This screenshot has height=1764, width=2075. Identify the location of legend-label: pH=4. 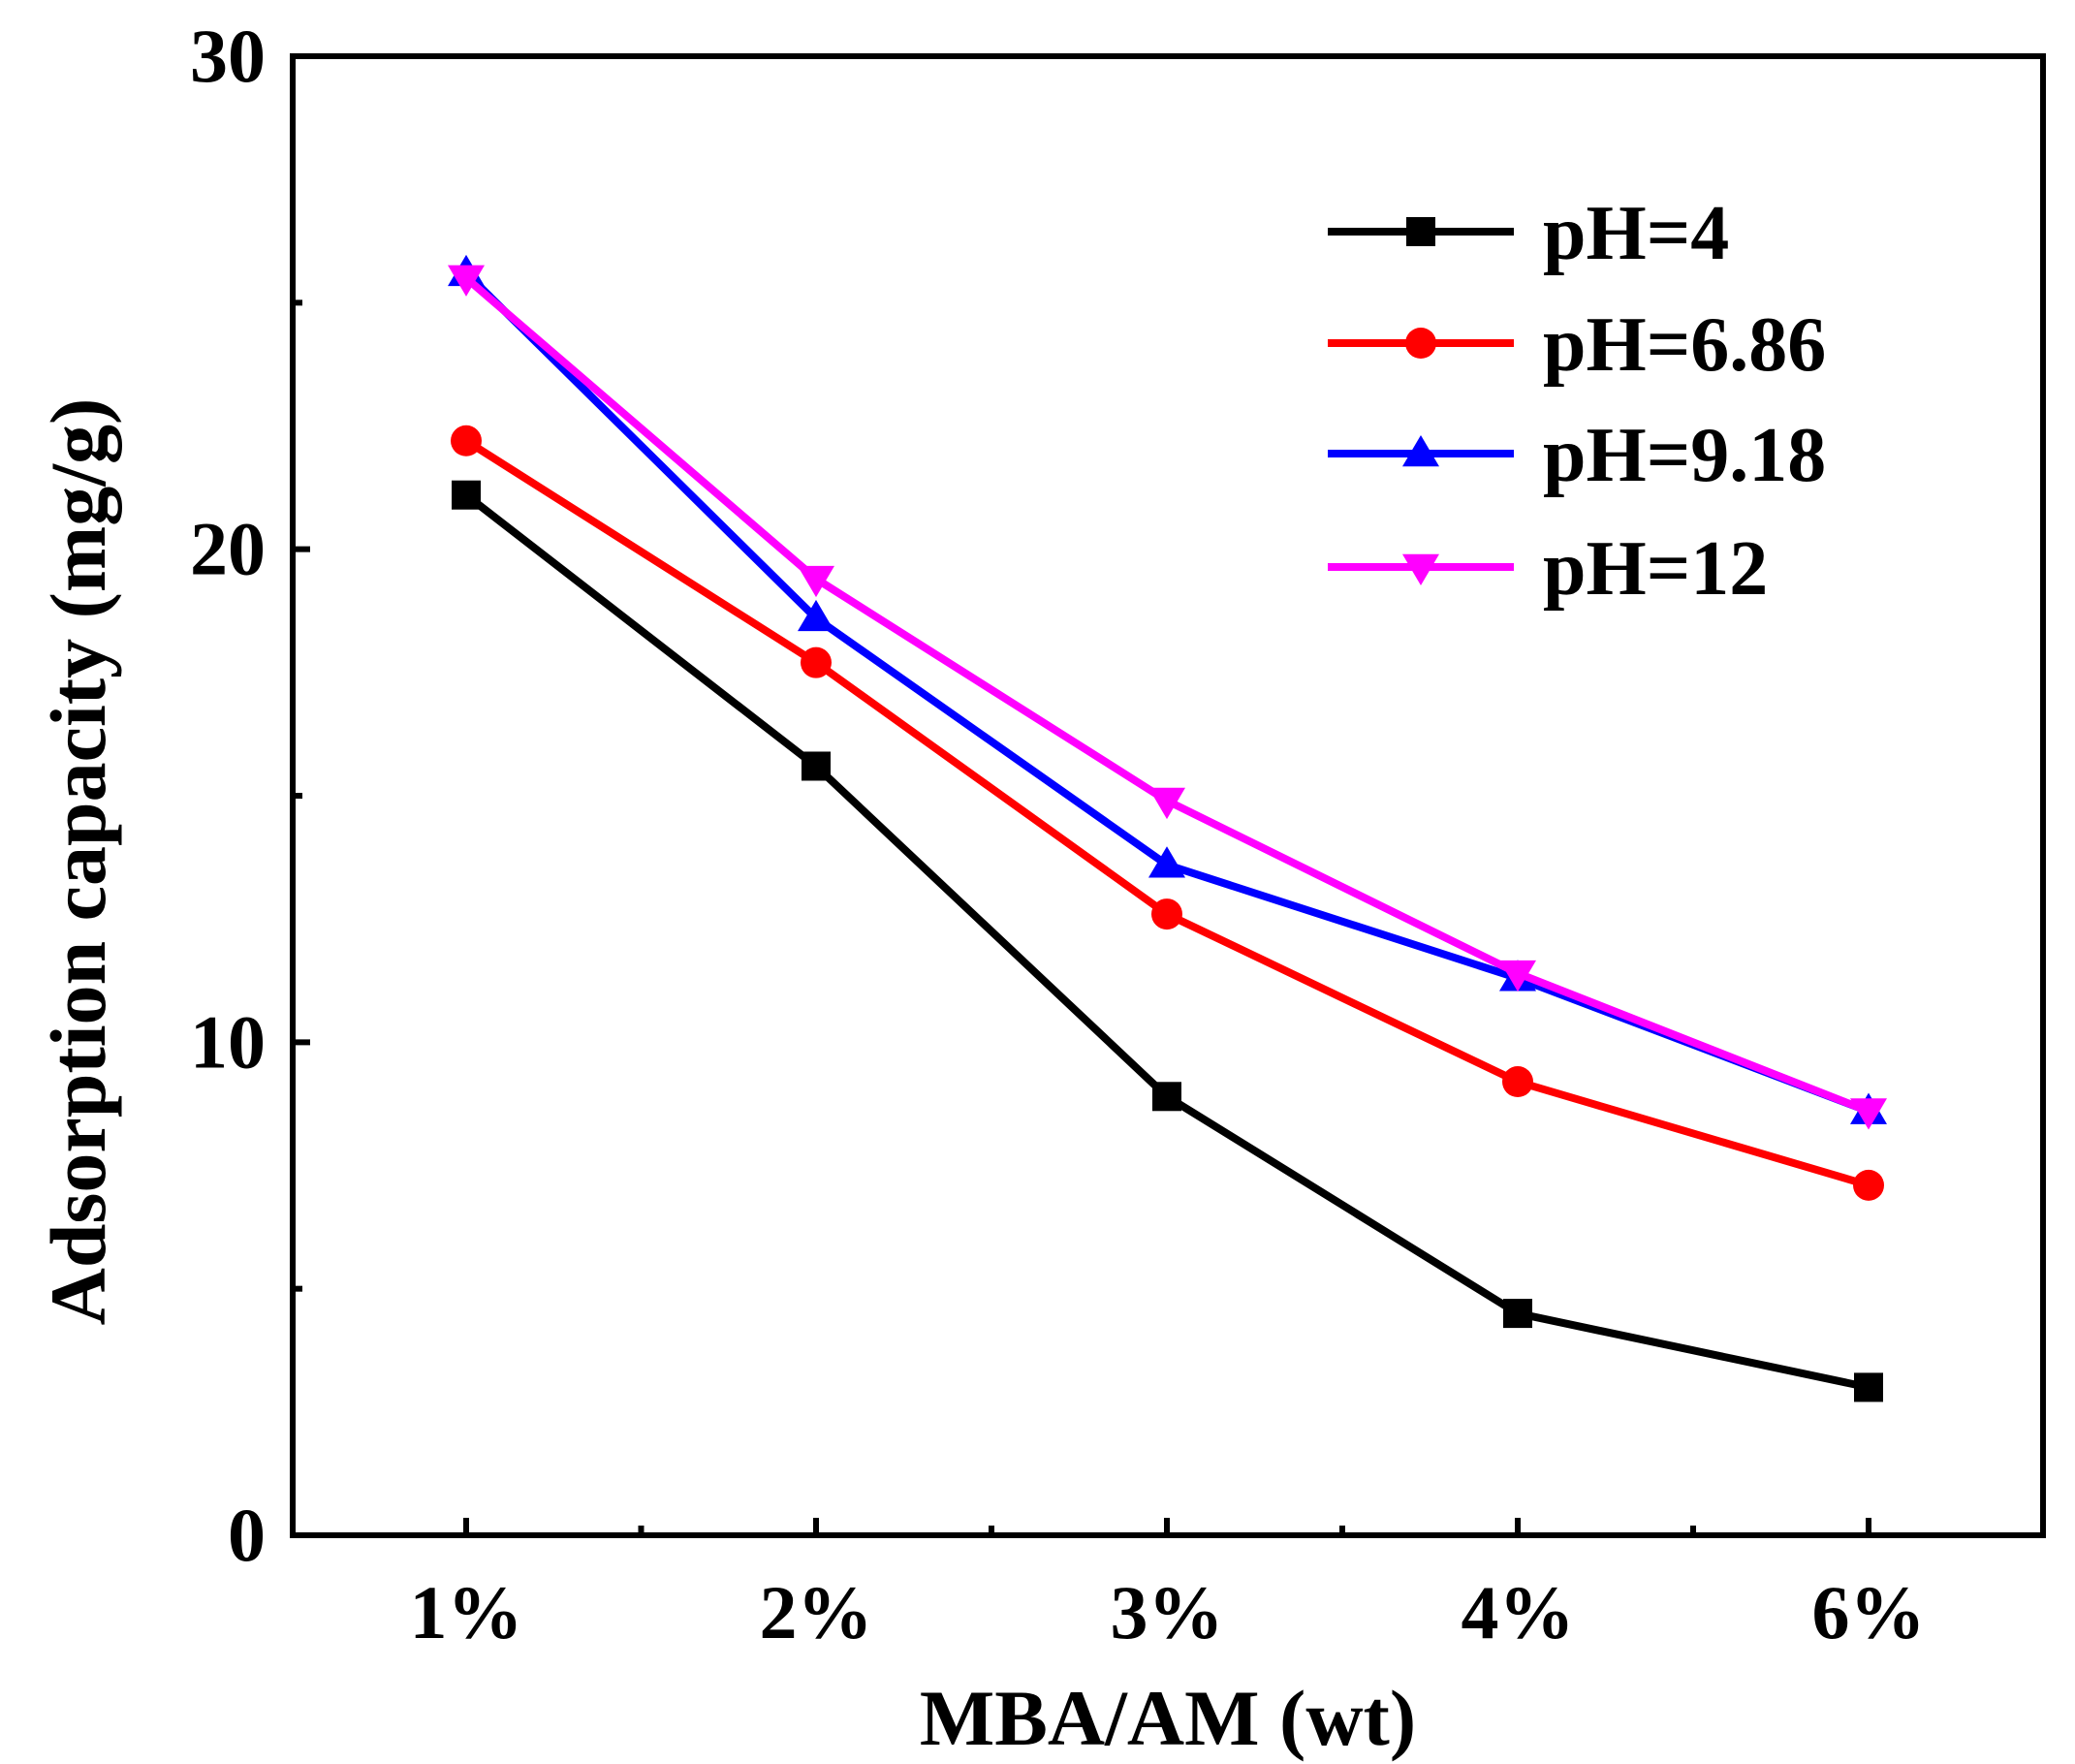
(1636, 234).